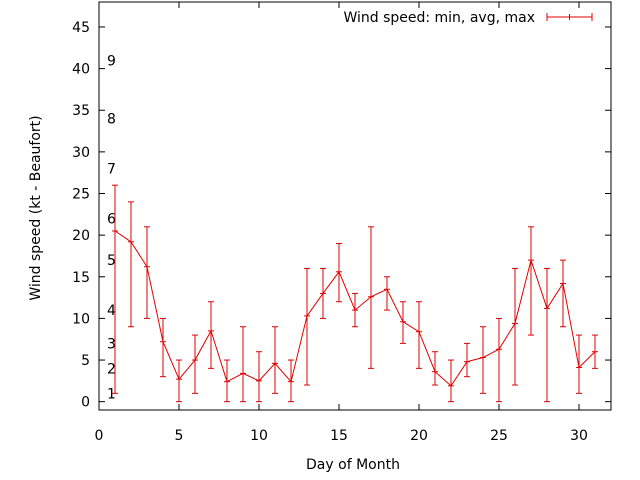  Describe the element at coordinates (111, 170) in the screenshot. I see `beaufort-label: 7` at that location.